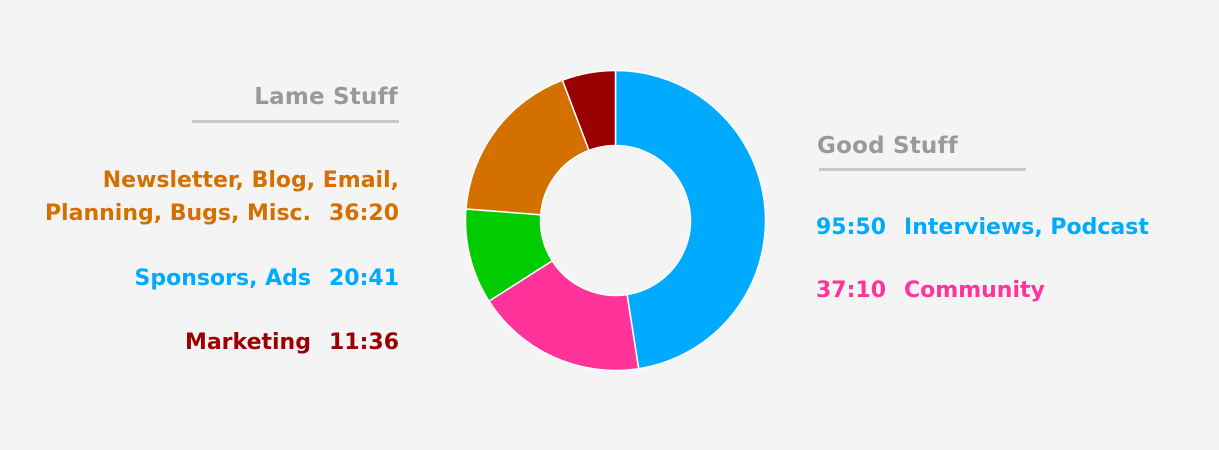  I want to click on legend-entry-label: Newsletter, Blog, Email,, so click(250, 180).